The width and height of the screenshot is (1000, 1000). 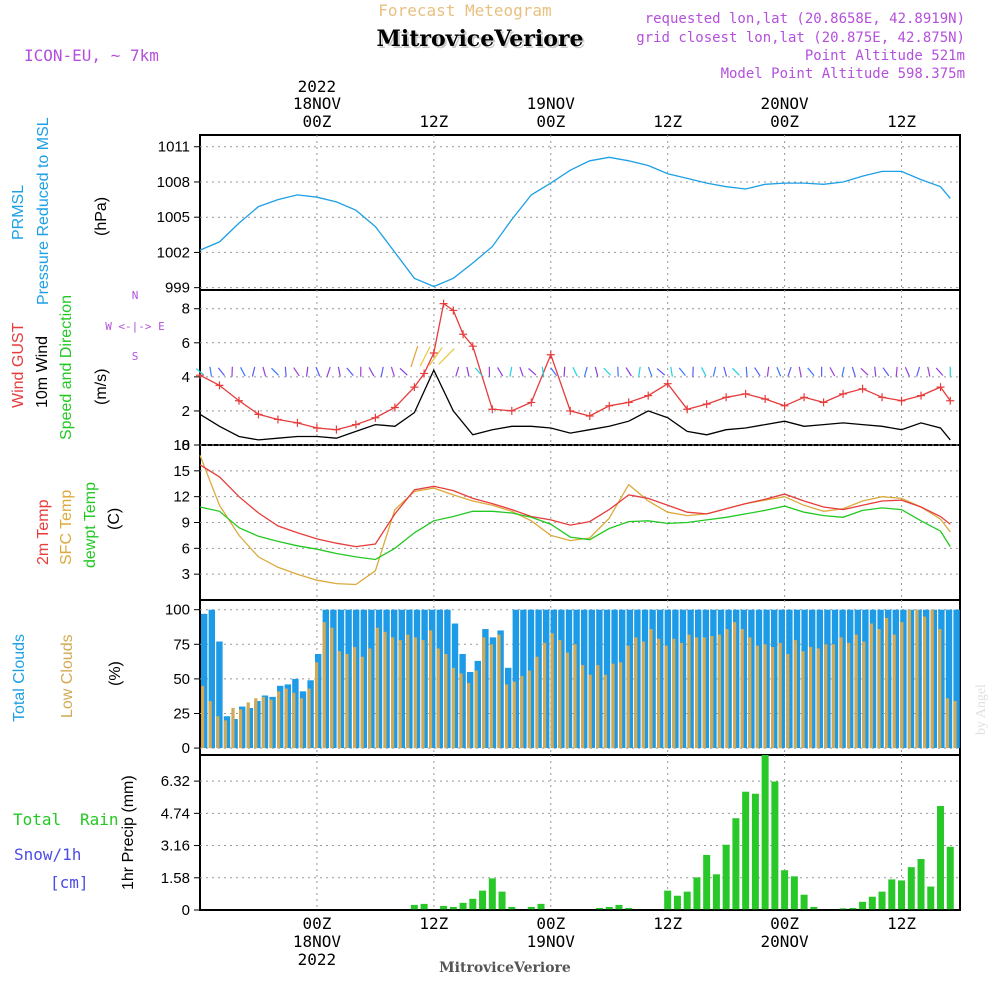 What do you see at coordinates (433, 923) in the screenshot?
I see `bottom-hour-label: 12Z` at bounding box center [433, 923].